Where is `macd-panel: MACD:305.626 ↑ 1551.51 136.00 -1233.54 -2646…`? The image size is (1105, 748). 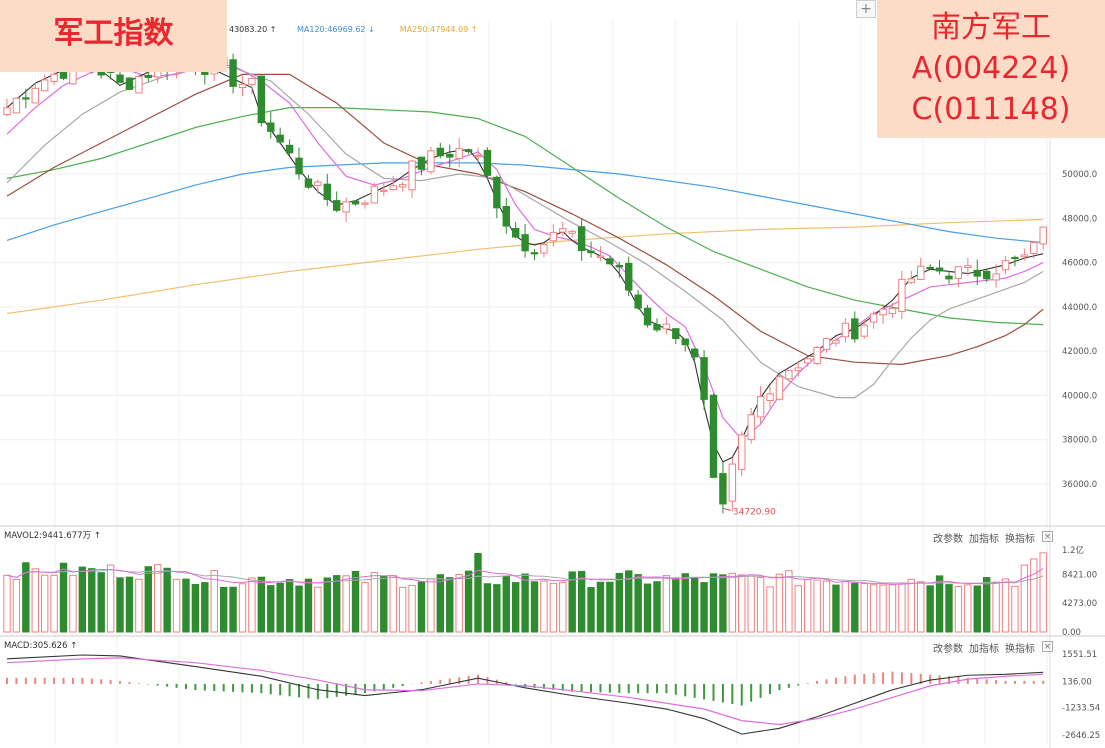
macd-panel: MACD:305.626 ↑ 1551.51 136.00 -1233.54 -2646… is located at coordinates (552, 691).